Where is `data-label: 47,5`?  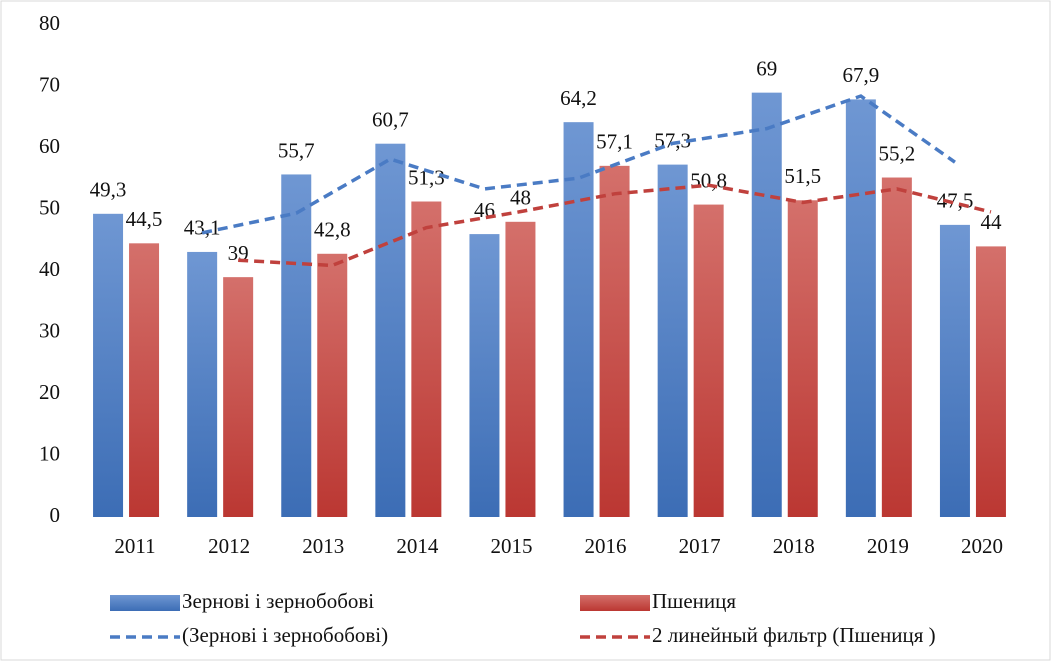
data-label: 47,5 is located at coordinates (955, 201).